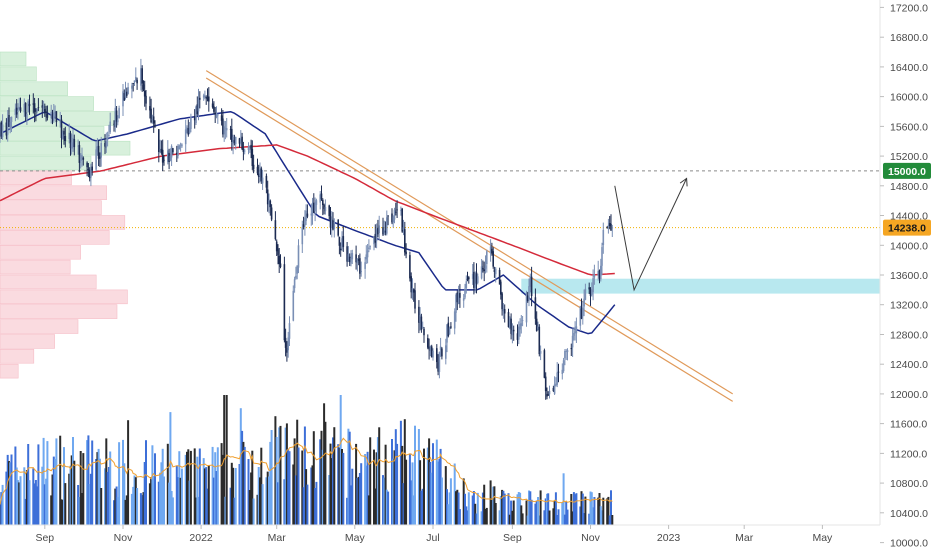 The width and height of the screenshot is (932, 550). What do you see at coordinates (908, 454) in the screenshot?
I see `y-tick-label-15: 11200.0` at bounding box center [908, 454].